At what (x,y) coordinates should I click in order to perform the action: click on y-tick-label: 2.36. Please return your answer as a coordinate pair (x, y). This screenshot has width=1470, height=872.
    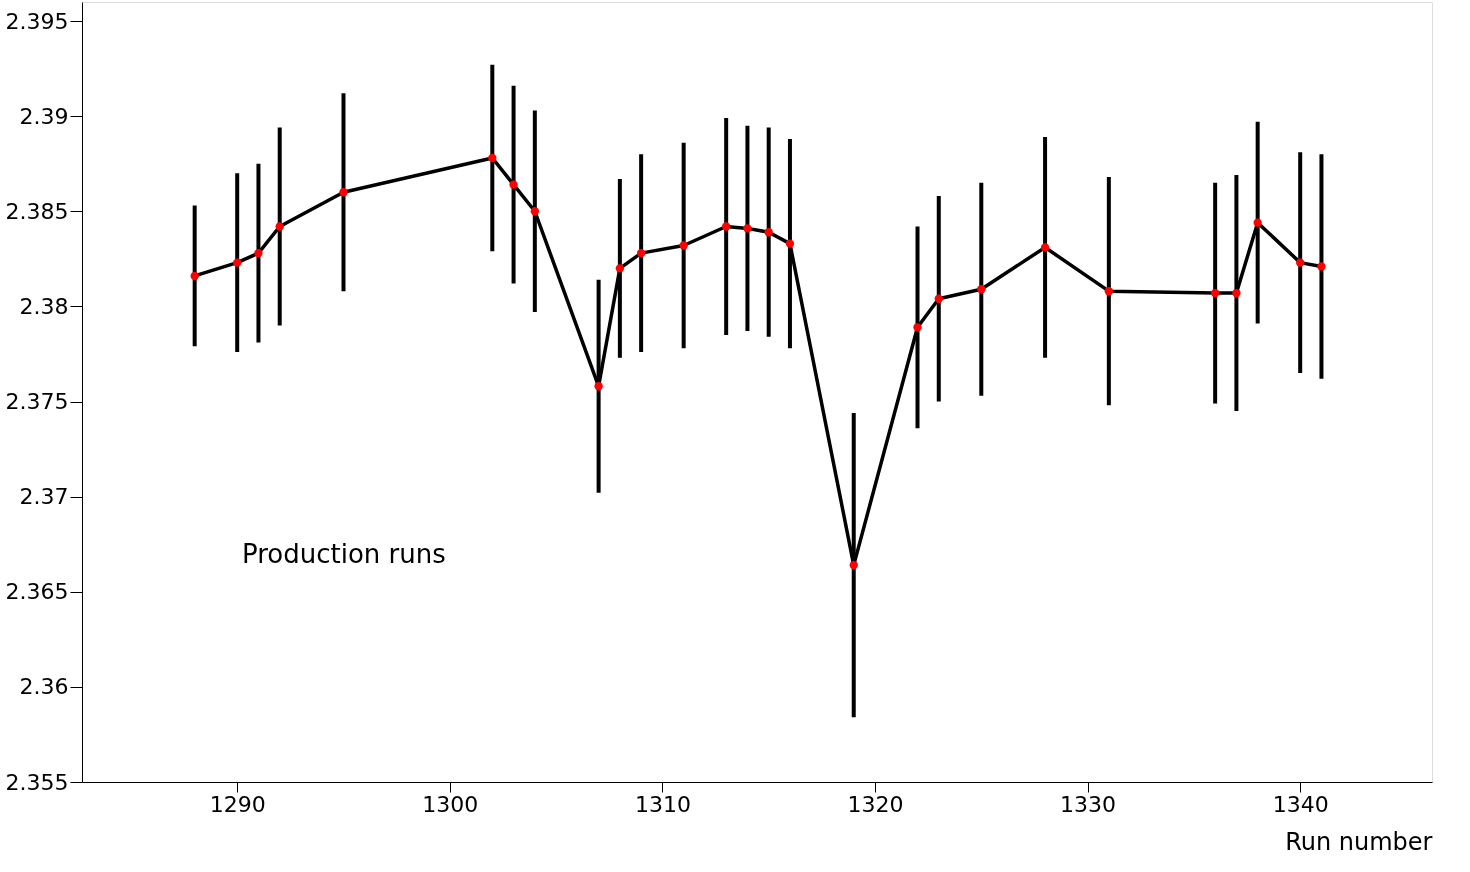
    Looking at the image, I should click on (44, 687).